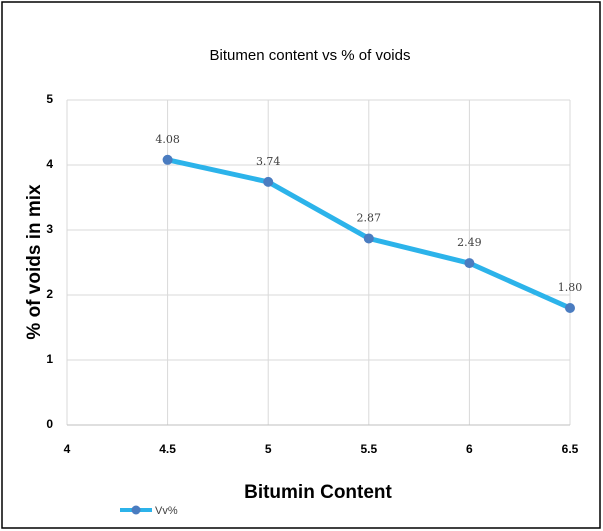 Image resolution: width=603 pixels, height=531 pixels. What do you see at coordinates (167, 139) in the screenshot?
I see `data-label: 4.08` at bounding box center [167, 139].